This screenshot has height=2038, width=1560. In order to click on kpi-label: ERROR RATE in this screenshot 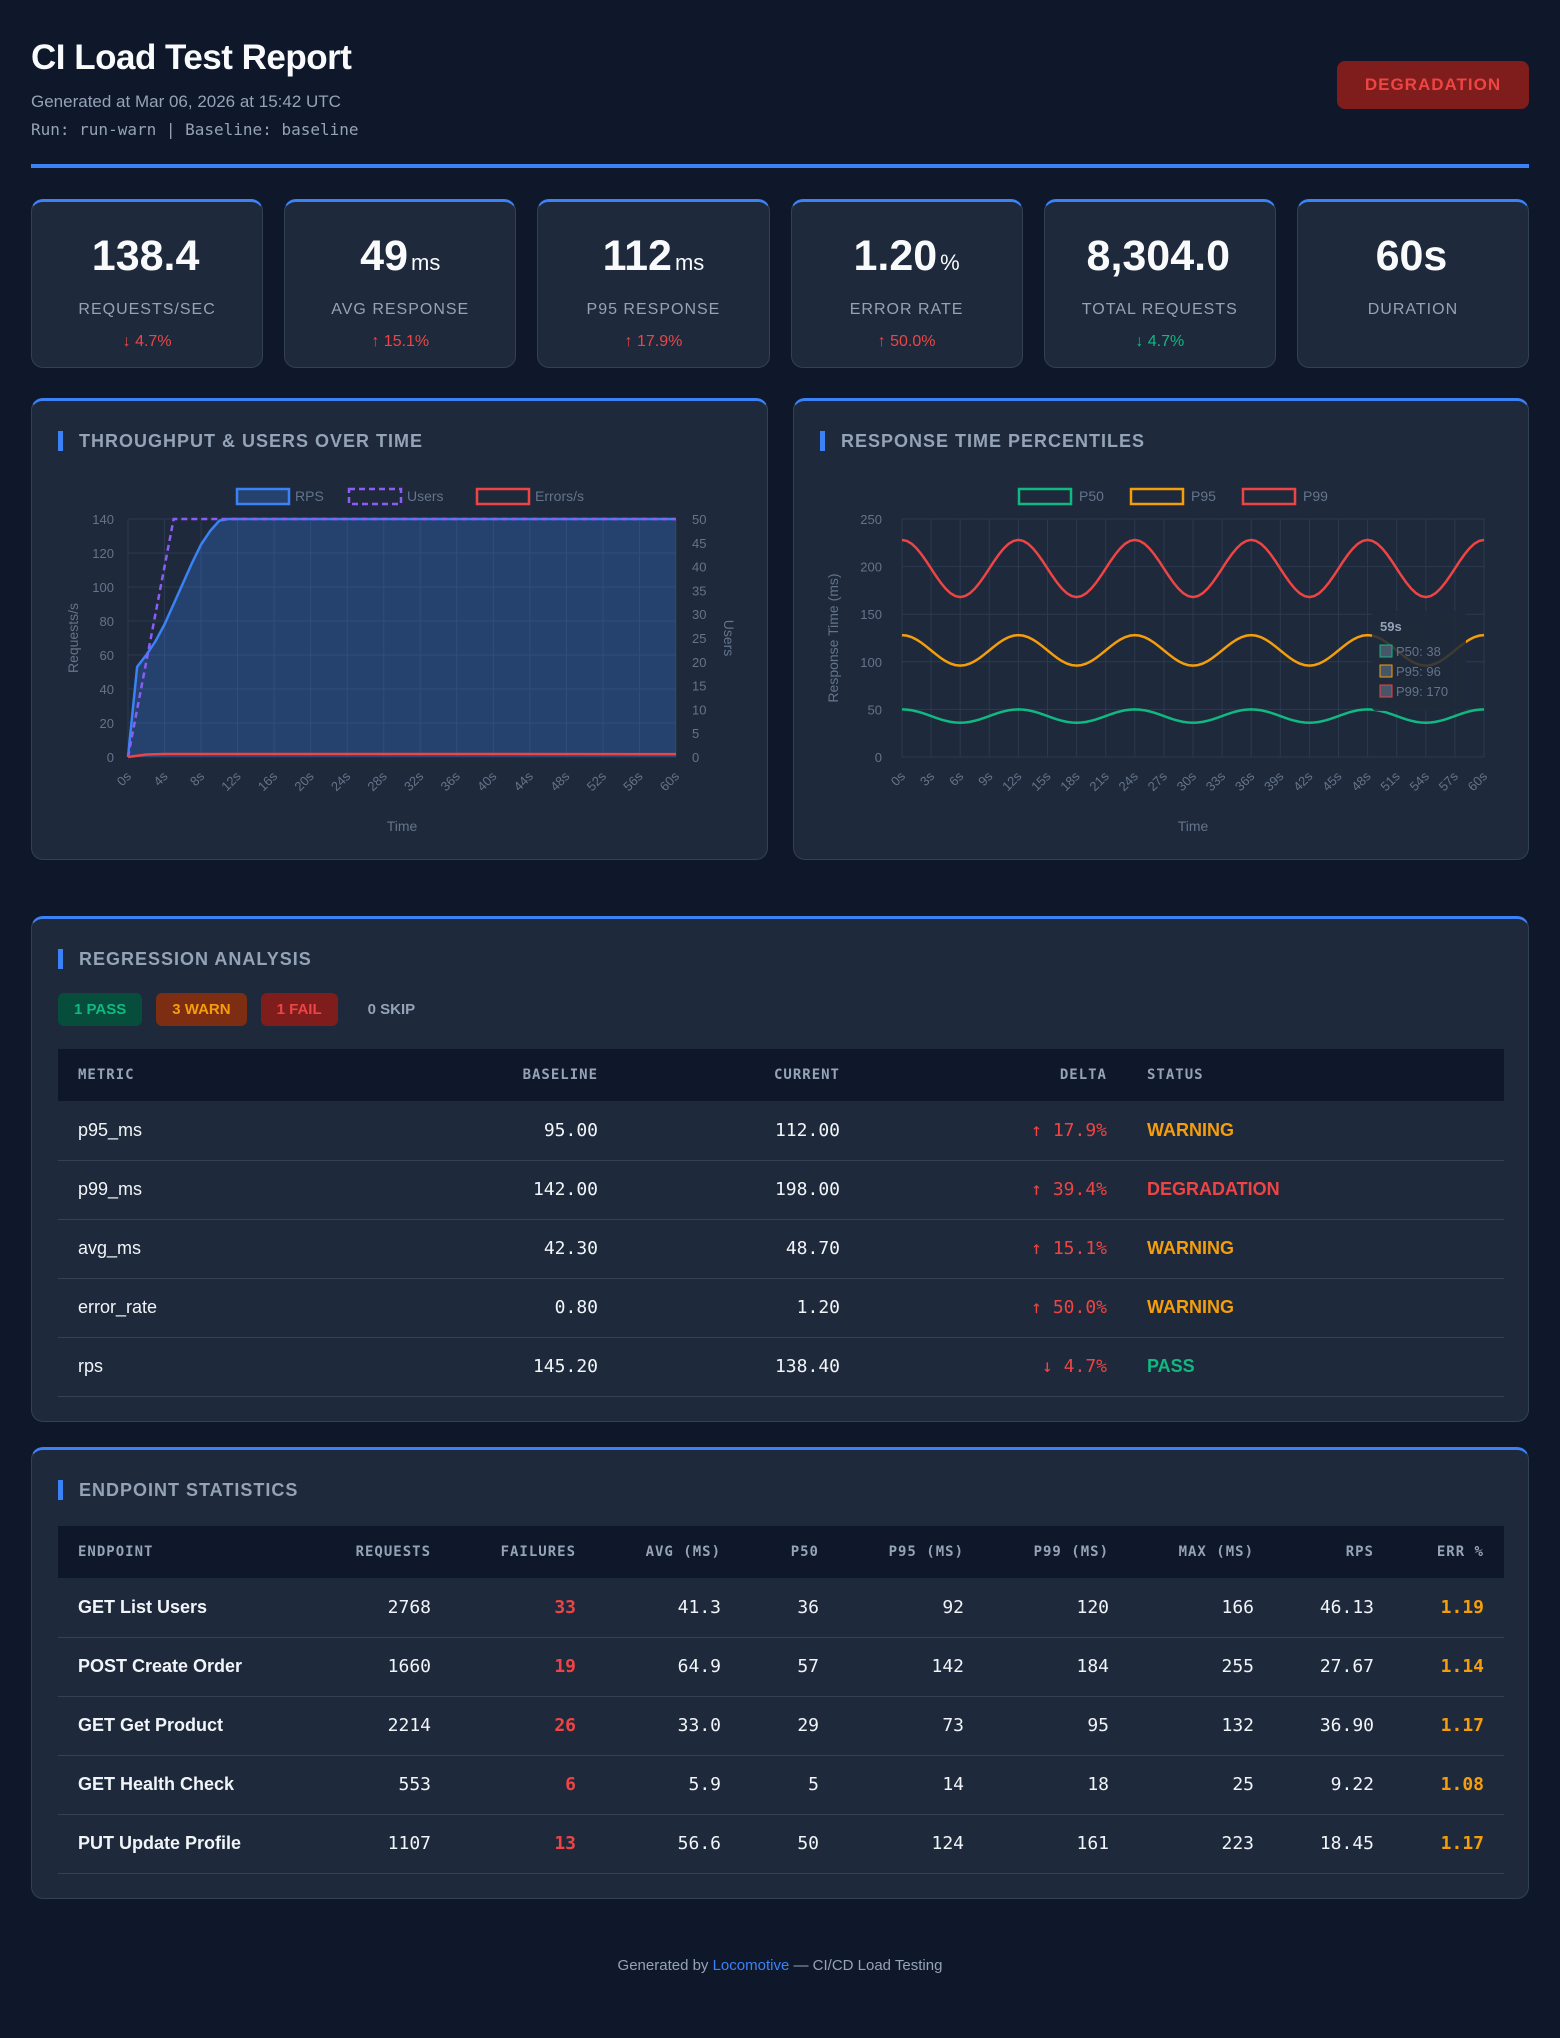, I will do `click(906, 309)`.